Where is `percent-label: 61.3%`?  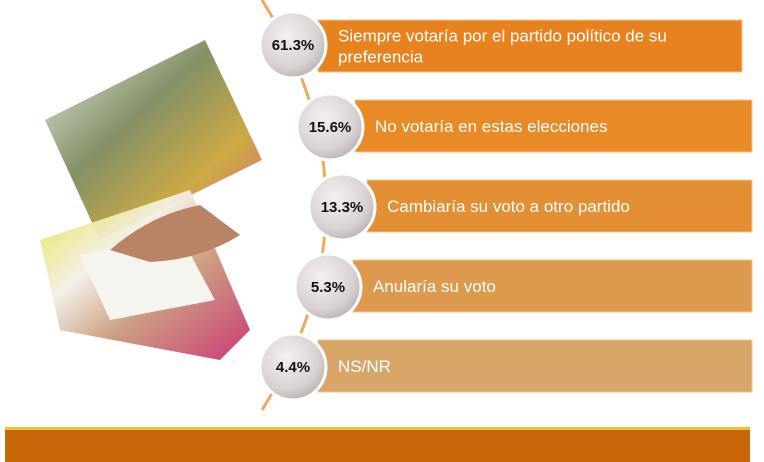
percent-label: 61.3% is located at coordinates (293, 45).